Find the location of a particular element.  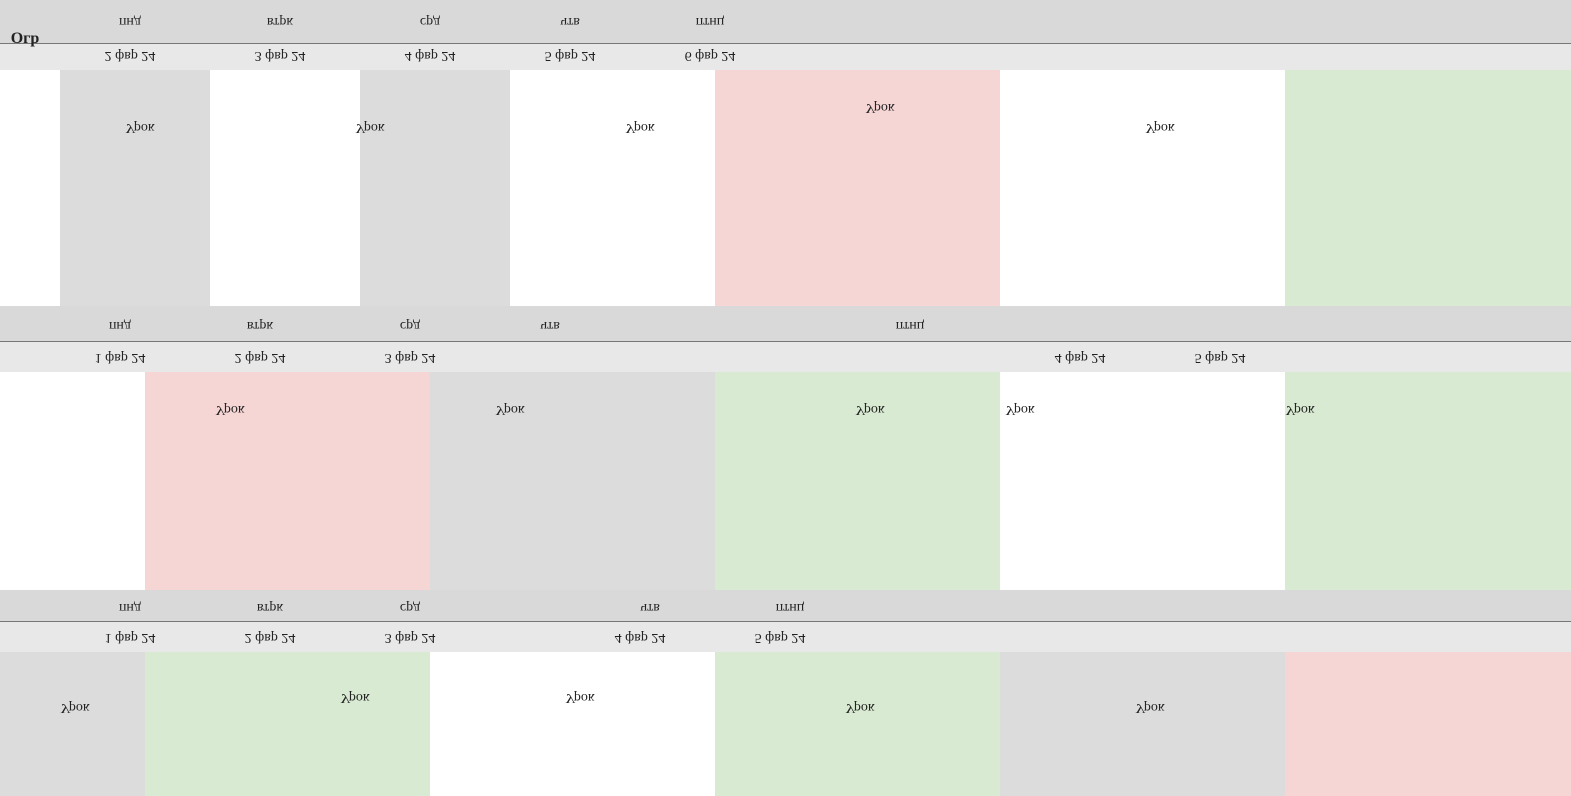

band3-header-2: втрк is located at coordinates (270, 607).